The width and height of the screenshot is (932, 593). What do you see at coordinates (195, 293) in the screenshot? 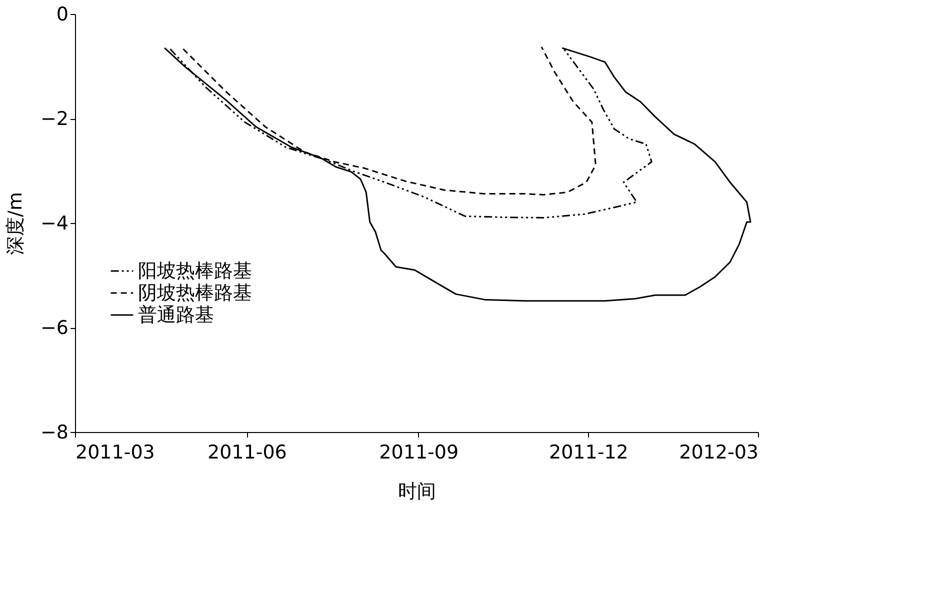
I see `legend-label: 阴坡热棒路基` at bounding box center [195, 293].